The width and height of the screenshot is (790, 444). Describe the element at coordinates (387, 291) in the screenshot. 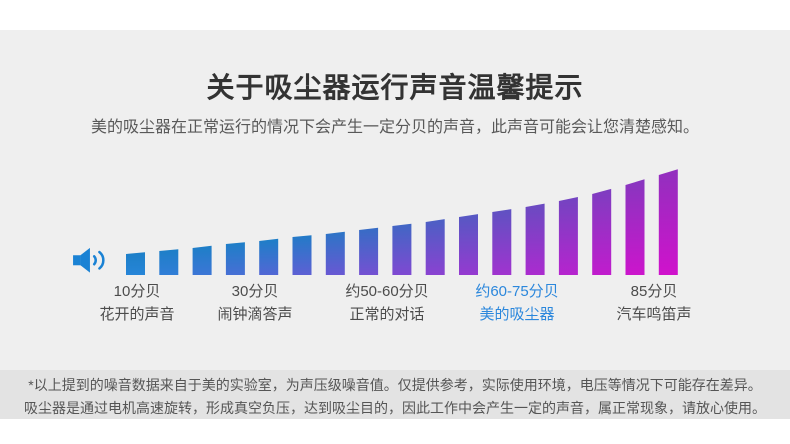

I see `label-db: 约50-60分贝` at that location.